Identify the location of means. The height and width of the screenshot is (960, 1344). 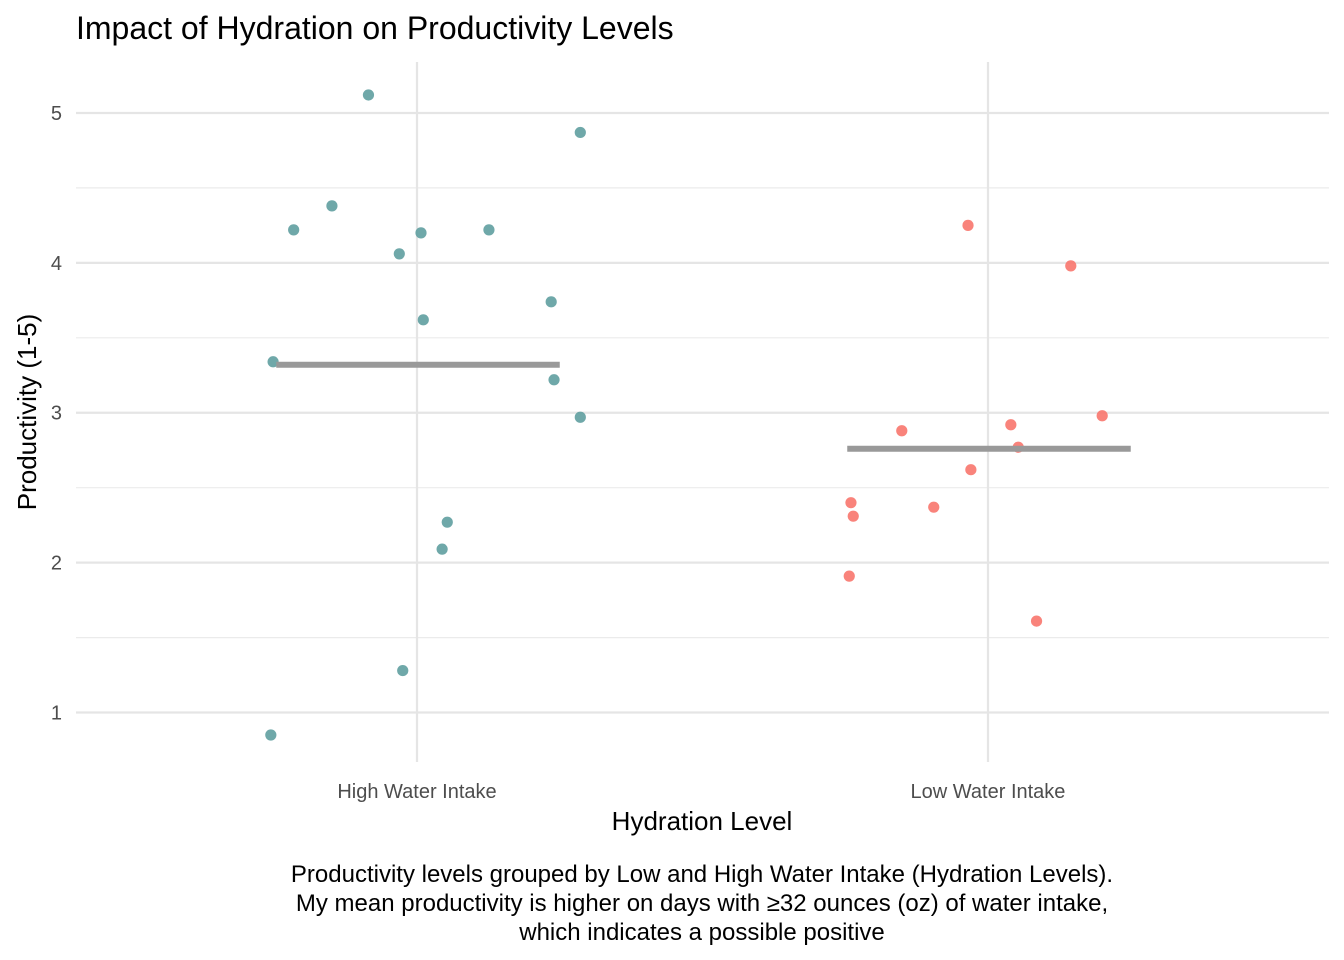
(703, 406).